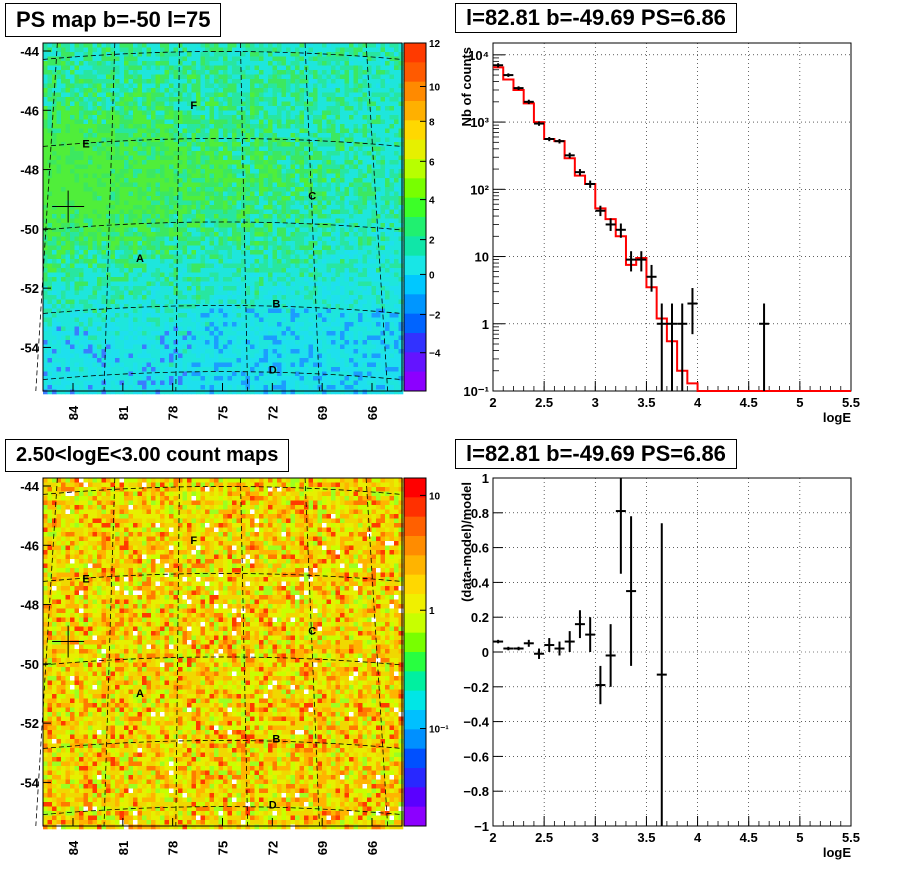  Describe the element at coordinates (837, 417) in the screenshot. I see `x-axis-label: logE` at that location.